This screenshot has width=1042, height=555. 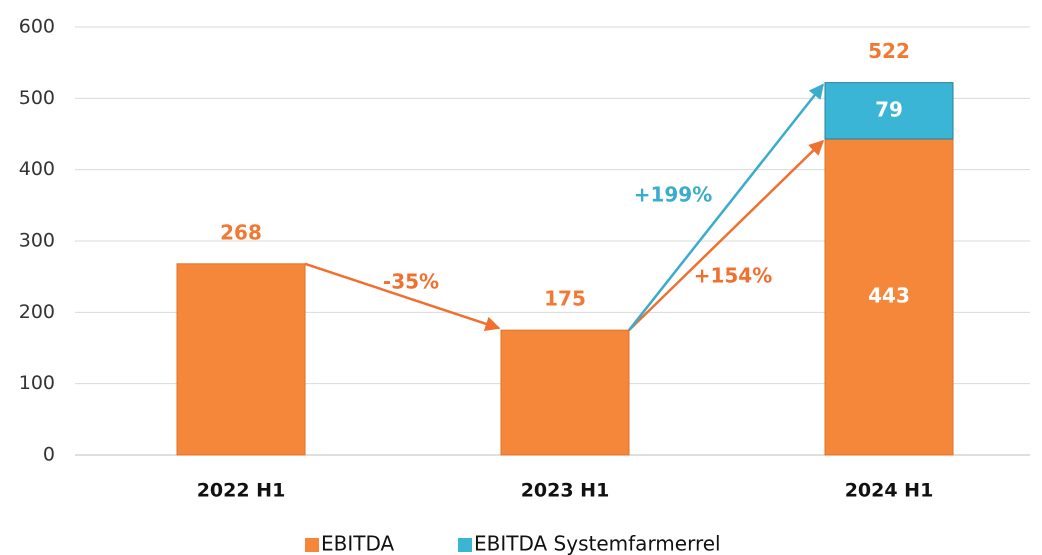 I want to click on y-tick-label: 600, so click(x=37, y=27).